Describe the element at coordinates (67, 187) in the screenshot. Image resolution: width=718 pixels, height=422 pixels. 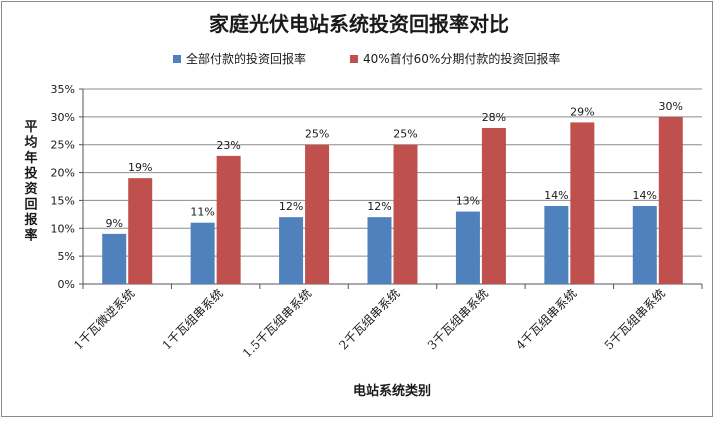
I see `y-axis: 0% 5% 10% 15% 20% 25% 30% 35%` at that location.